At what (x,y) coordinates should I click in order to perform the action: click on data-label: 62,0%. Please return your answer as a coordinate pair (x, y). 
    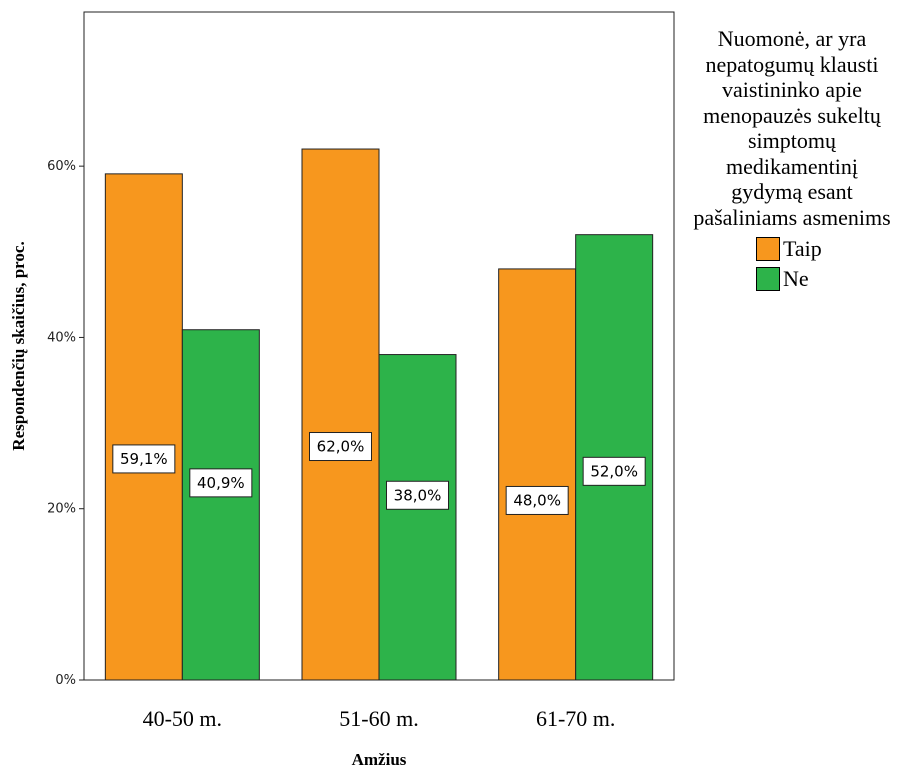
    Looking at the image, I should click on (341, 447).